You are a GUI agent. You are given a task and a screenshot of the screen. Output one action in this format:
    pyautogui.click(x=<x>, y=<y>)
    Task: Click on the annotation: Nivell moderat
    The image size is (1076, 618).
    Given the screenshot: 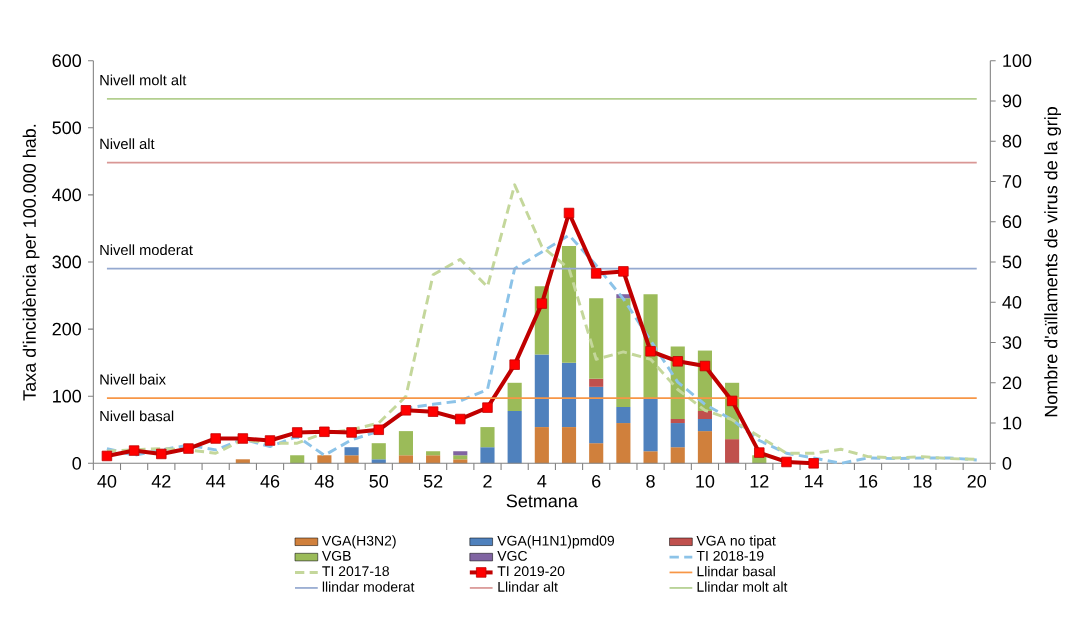 What is the action you would take?
    pyautogui.click(x=146, y=250)
    